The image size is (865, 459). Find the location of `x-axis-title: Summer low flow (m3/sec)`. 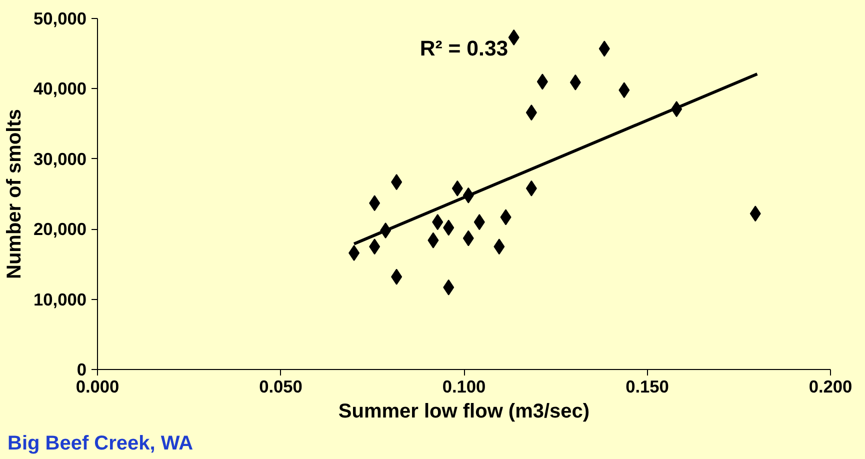

x-axis-title: Summer low flow (m3/sec) is located at coordinates (464, 411).